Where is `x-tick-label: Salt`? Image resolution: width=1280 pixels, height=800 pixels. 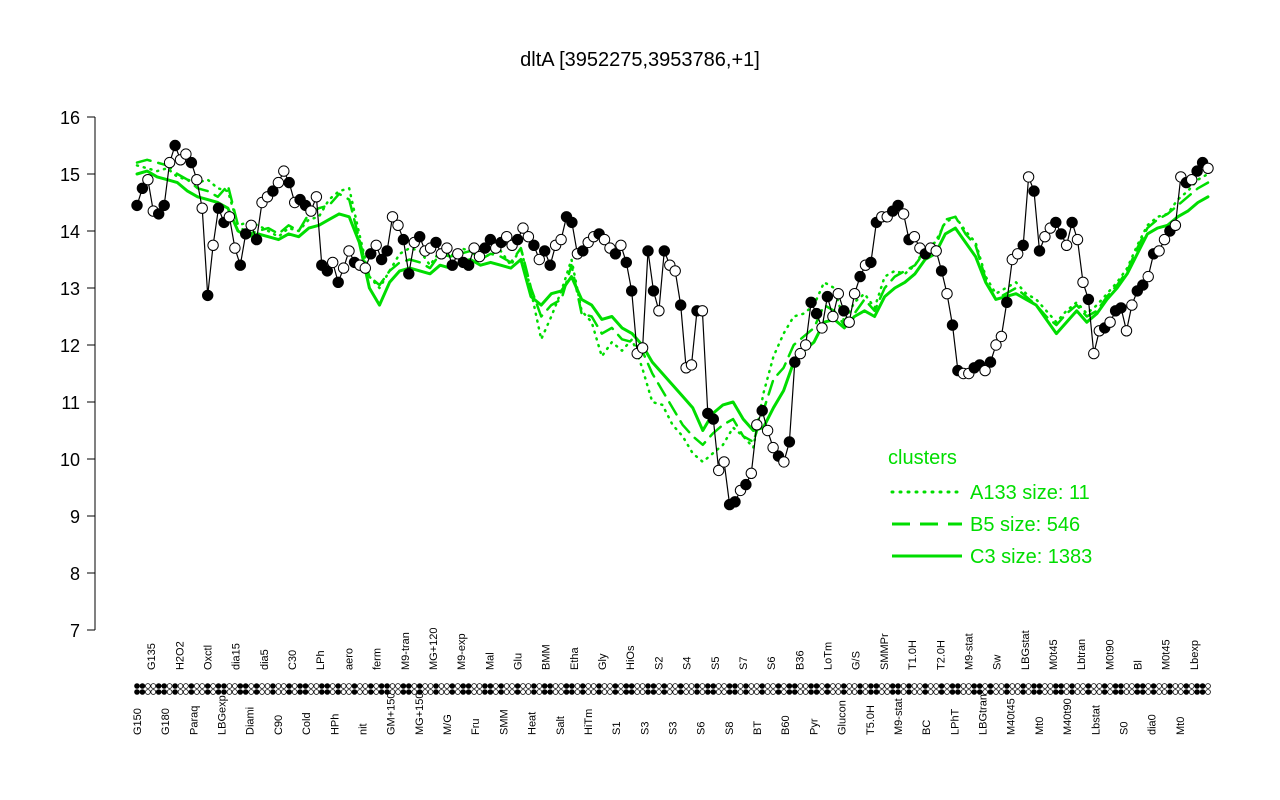
x-tick-label: Salt is located at coordinates (561, 725).